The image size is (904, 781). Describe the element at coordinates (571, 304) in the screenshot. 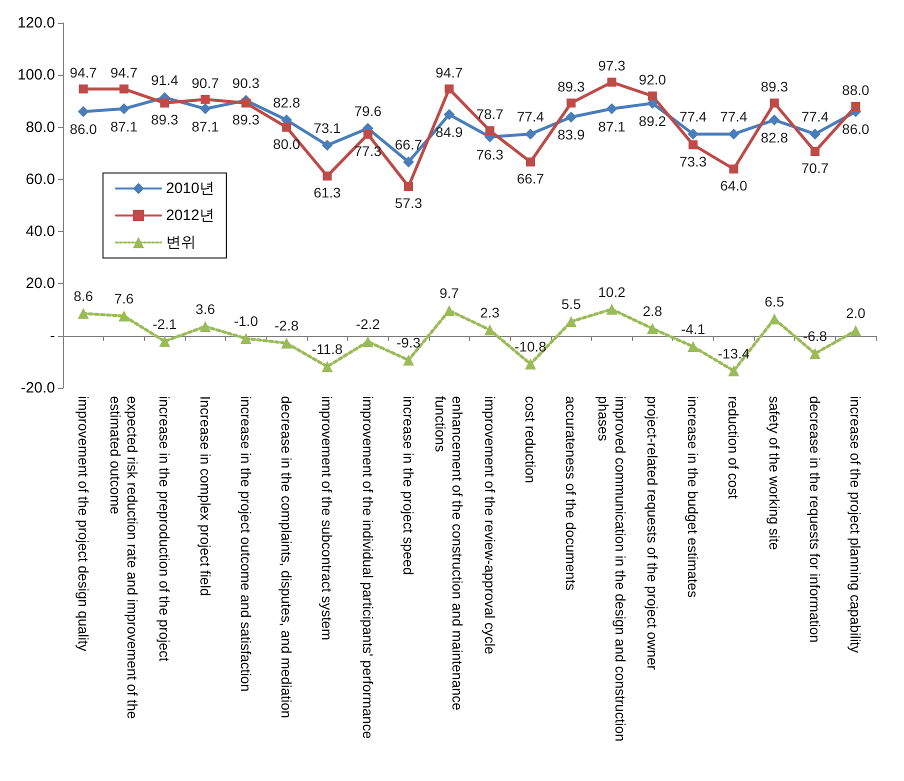

I see `data-label: 5.5` at that location.